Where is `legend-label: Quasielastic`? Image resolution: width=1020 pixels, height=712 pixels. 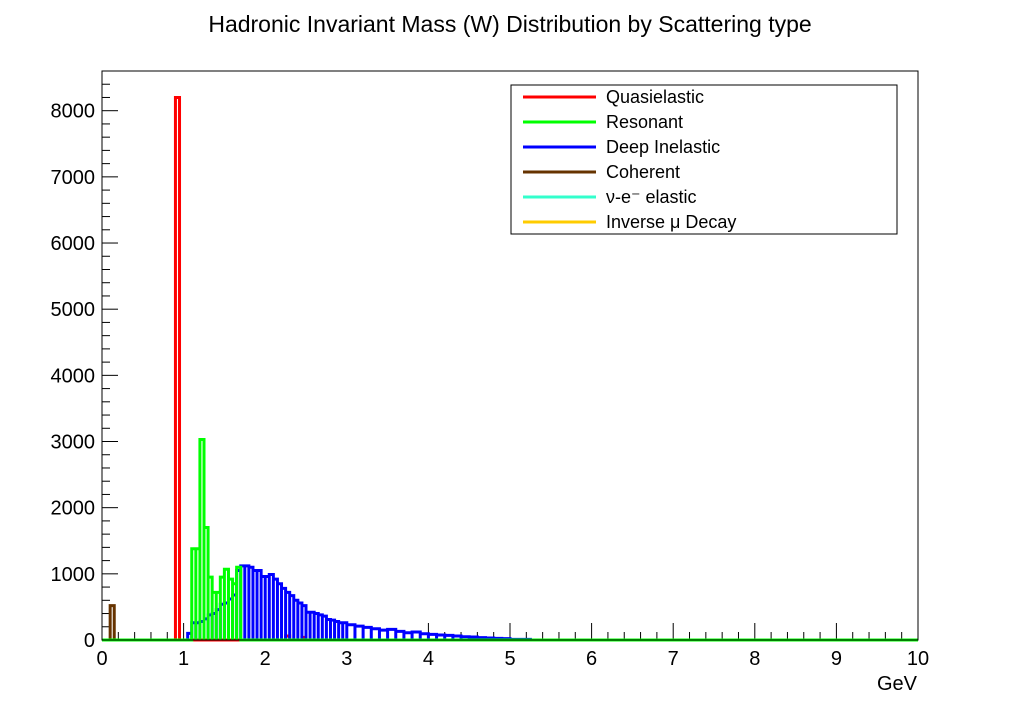
legend-label: Quasielastic is located at coordinates (655, 97).